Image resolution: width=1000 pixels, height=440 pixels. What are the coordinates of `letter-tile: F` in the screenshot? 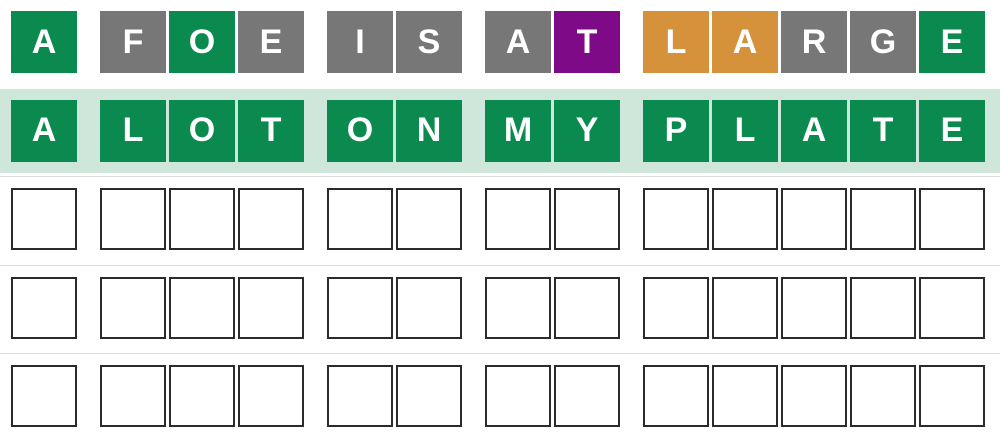 It's located at (133, 42).